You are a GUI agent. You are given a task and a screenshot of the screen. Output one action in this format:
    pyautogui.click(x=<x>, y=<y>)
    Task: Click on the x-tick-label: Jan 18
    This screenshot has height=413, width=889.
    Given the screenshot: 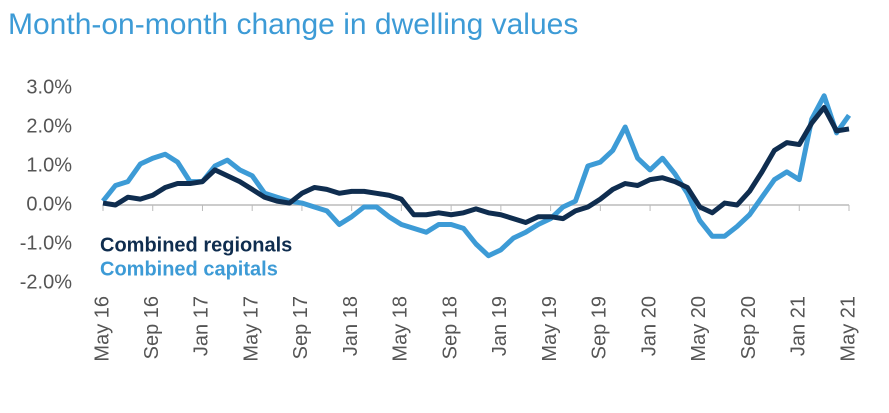 What is the action you would take?
    pyautogui.click(x=351, y=326)
    